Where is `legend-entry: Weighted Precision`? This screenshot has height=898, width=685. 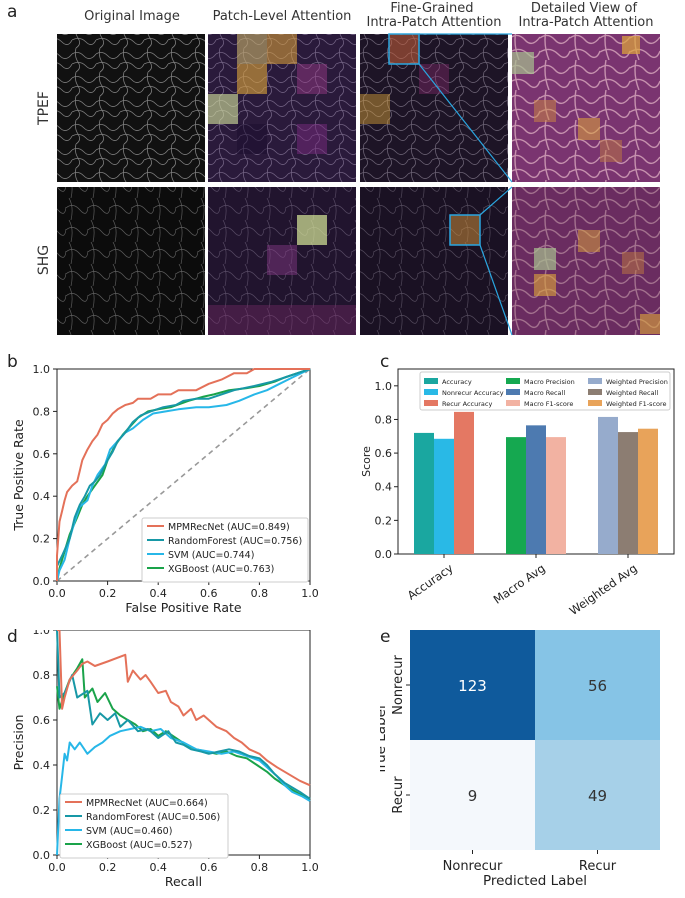 legend-entry: Weighted Precision is located at coordinates (637, 382).